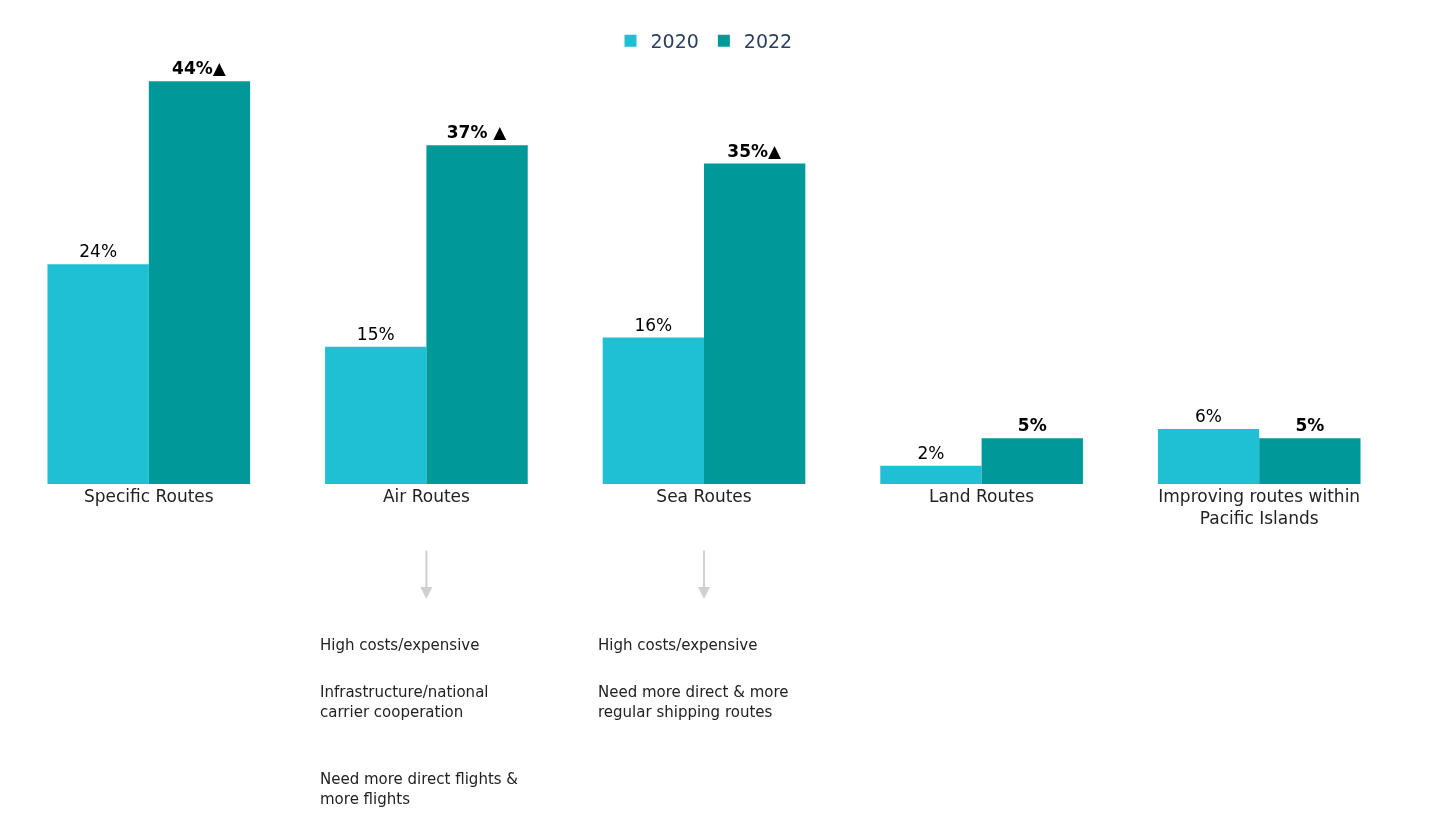  I want to click on data-label: 2%, so click(931, 452).